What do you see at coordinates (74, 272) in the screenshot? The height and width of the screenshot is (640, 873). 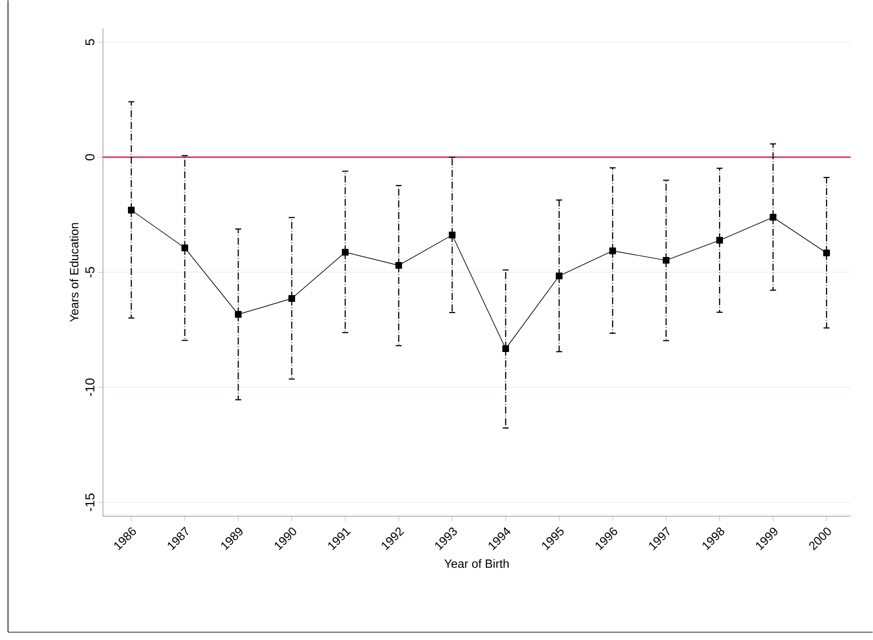 I see `y-axis-title: Years of Education` at bounding box center [74, 272].